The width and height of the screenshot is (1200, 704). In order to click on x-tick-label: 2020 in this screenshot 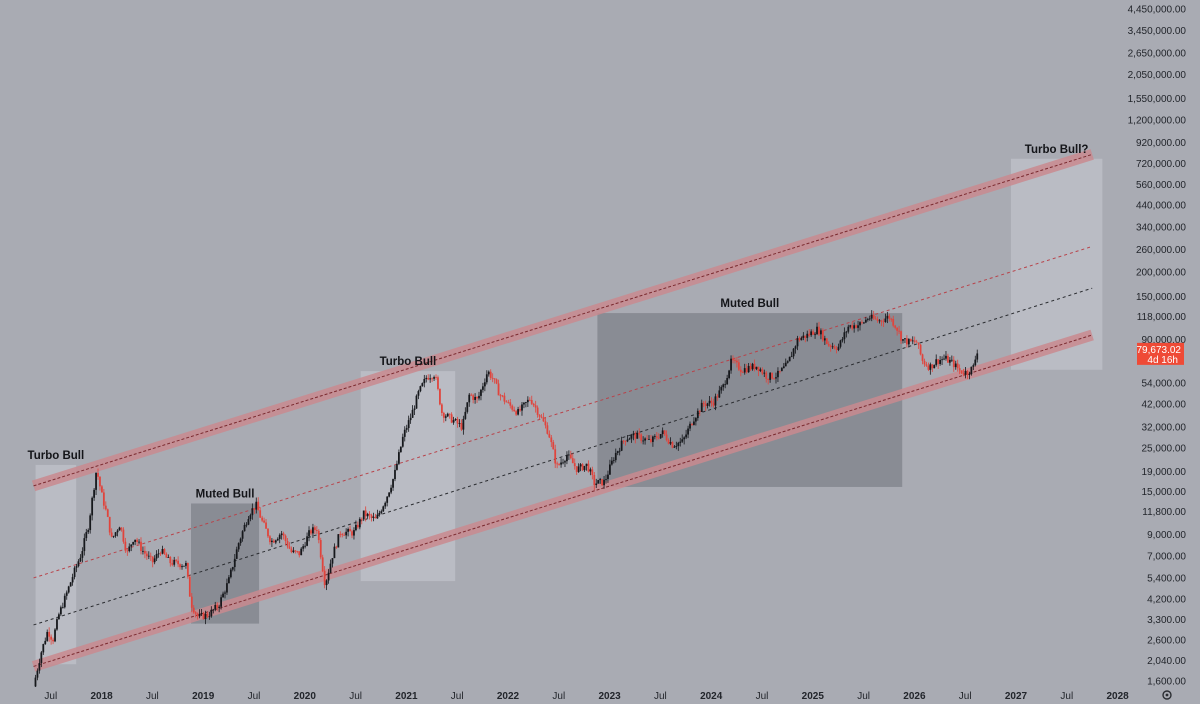, I will do `click(305, 696)`.